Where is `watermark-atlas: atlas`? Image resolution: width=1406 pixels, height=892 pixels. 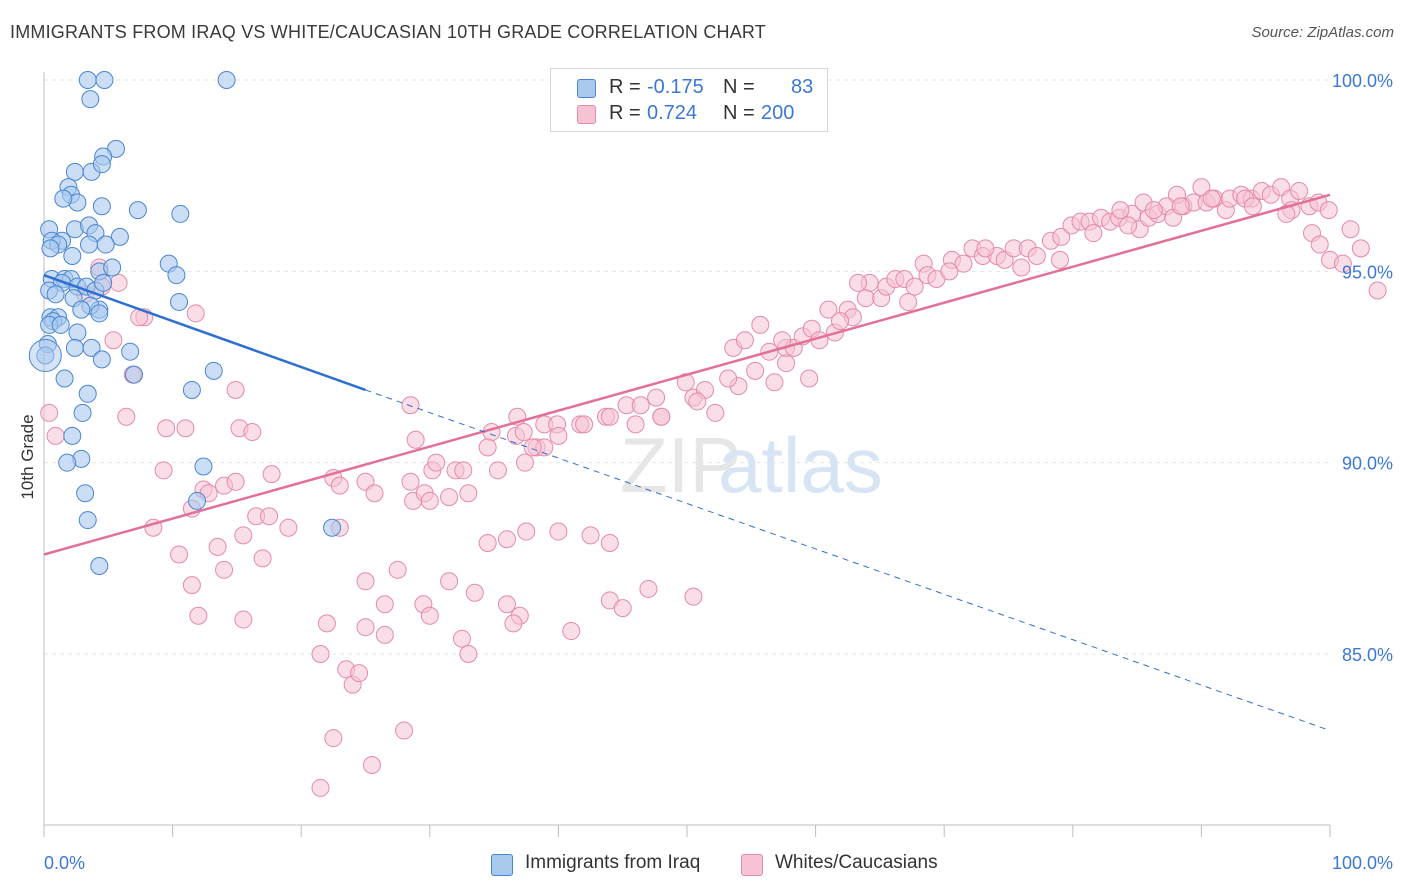 watermark-atlas: atlas is located at coordinates (800, 465).